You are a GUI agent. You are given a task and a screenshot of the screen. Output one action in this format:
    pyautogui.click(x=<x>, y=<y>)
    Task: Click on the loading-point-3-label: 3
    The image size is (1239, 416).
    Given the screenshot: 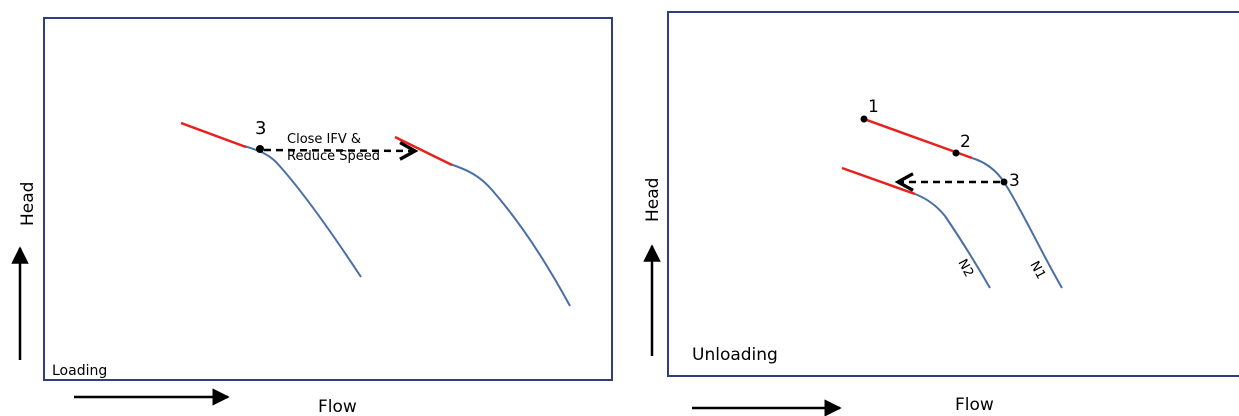 What is the action you would take?
    pyautogui.click(x=260, y=128)
    